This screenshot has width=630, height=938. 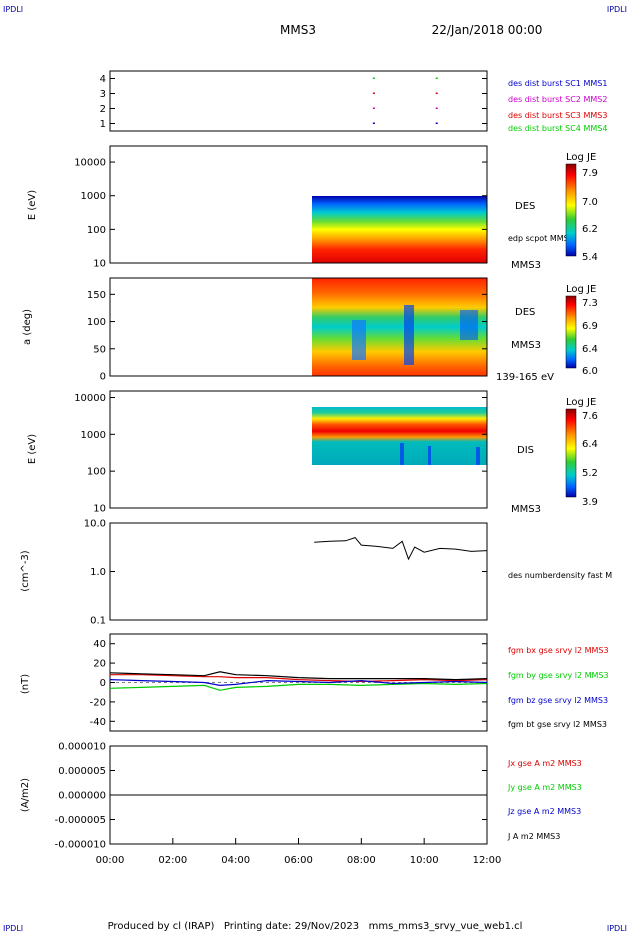 I want to click on des-energy-y-tick-label: 100, so click(x=96, y=230).